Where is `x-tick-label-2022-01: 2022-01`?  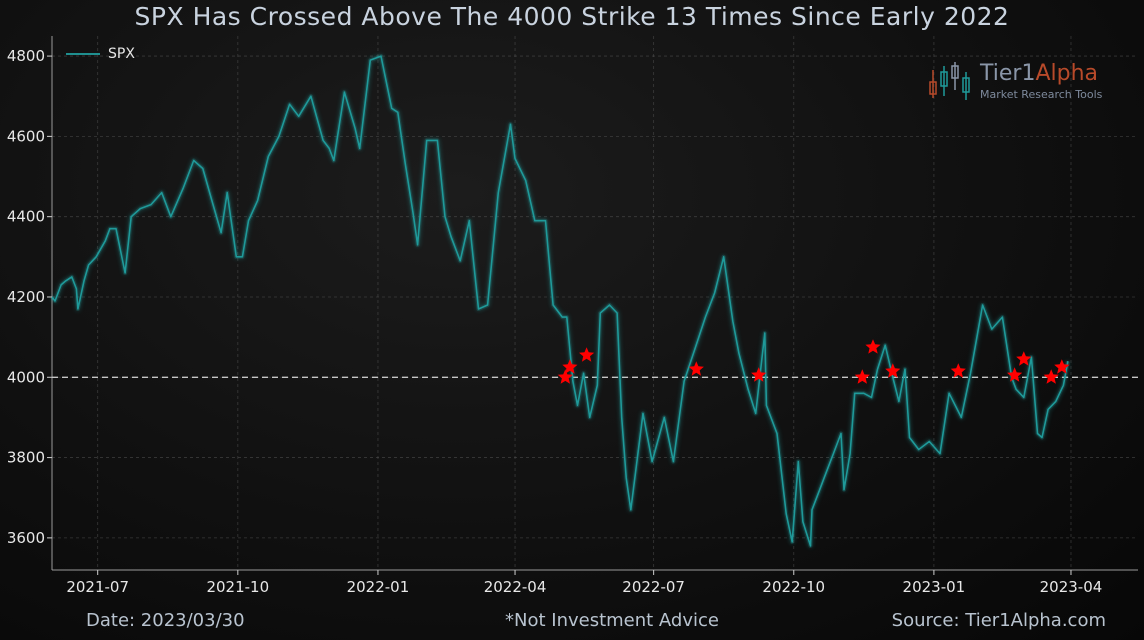
x-tick-label-2022-01: 2022-01 is located at coordinates (378, 587).